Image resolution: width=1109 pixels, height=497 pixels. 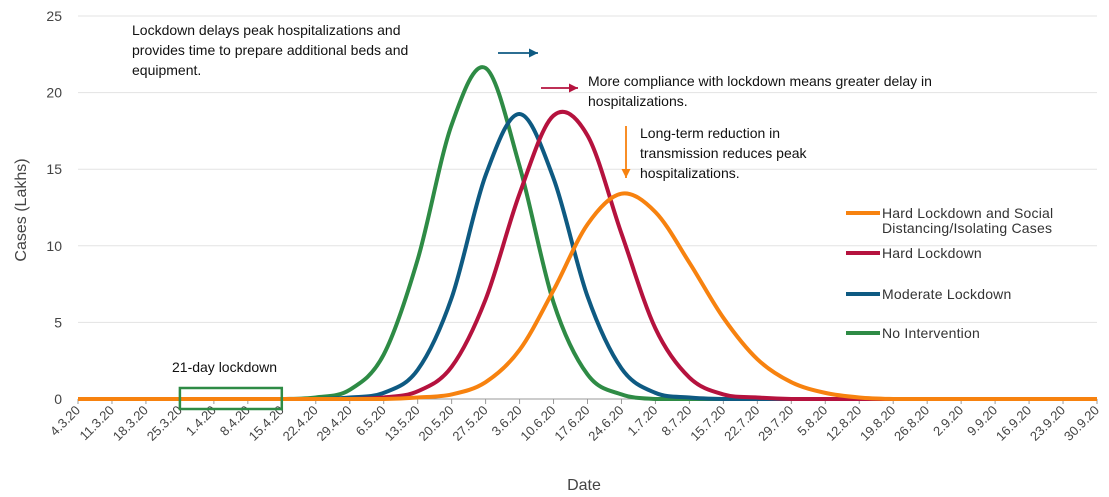 I want to click on x-tick-label: 2.9.20, so click(x=948, y=421).